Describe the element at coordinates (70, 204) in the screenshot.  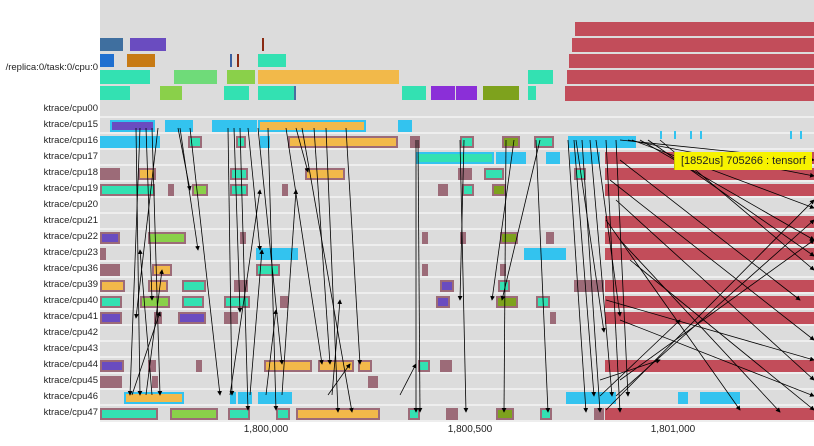
I see `track-label-cpu: ktrace/cpu20` at that location.